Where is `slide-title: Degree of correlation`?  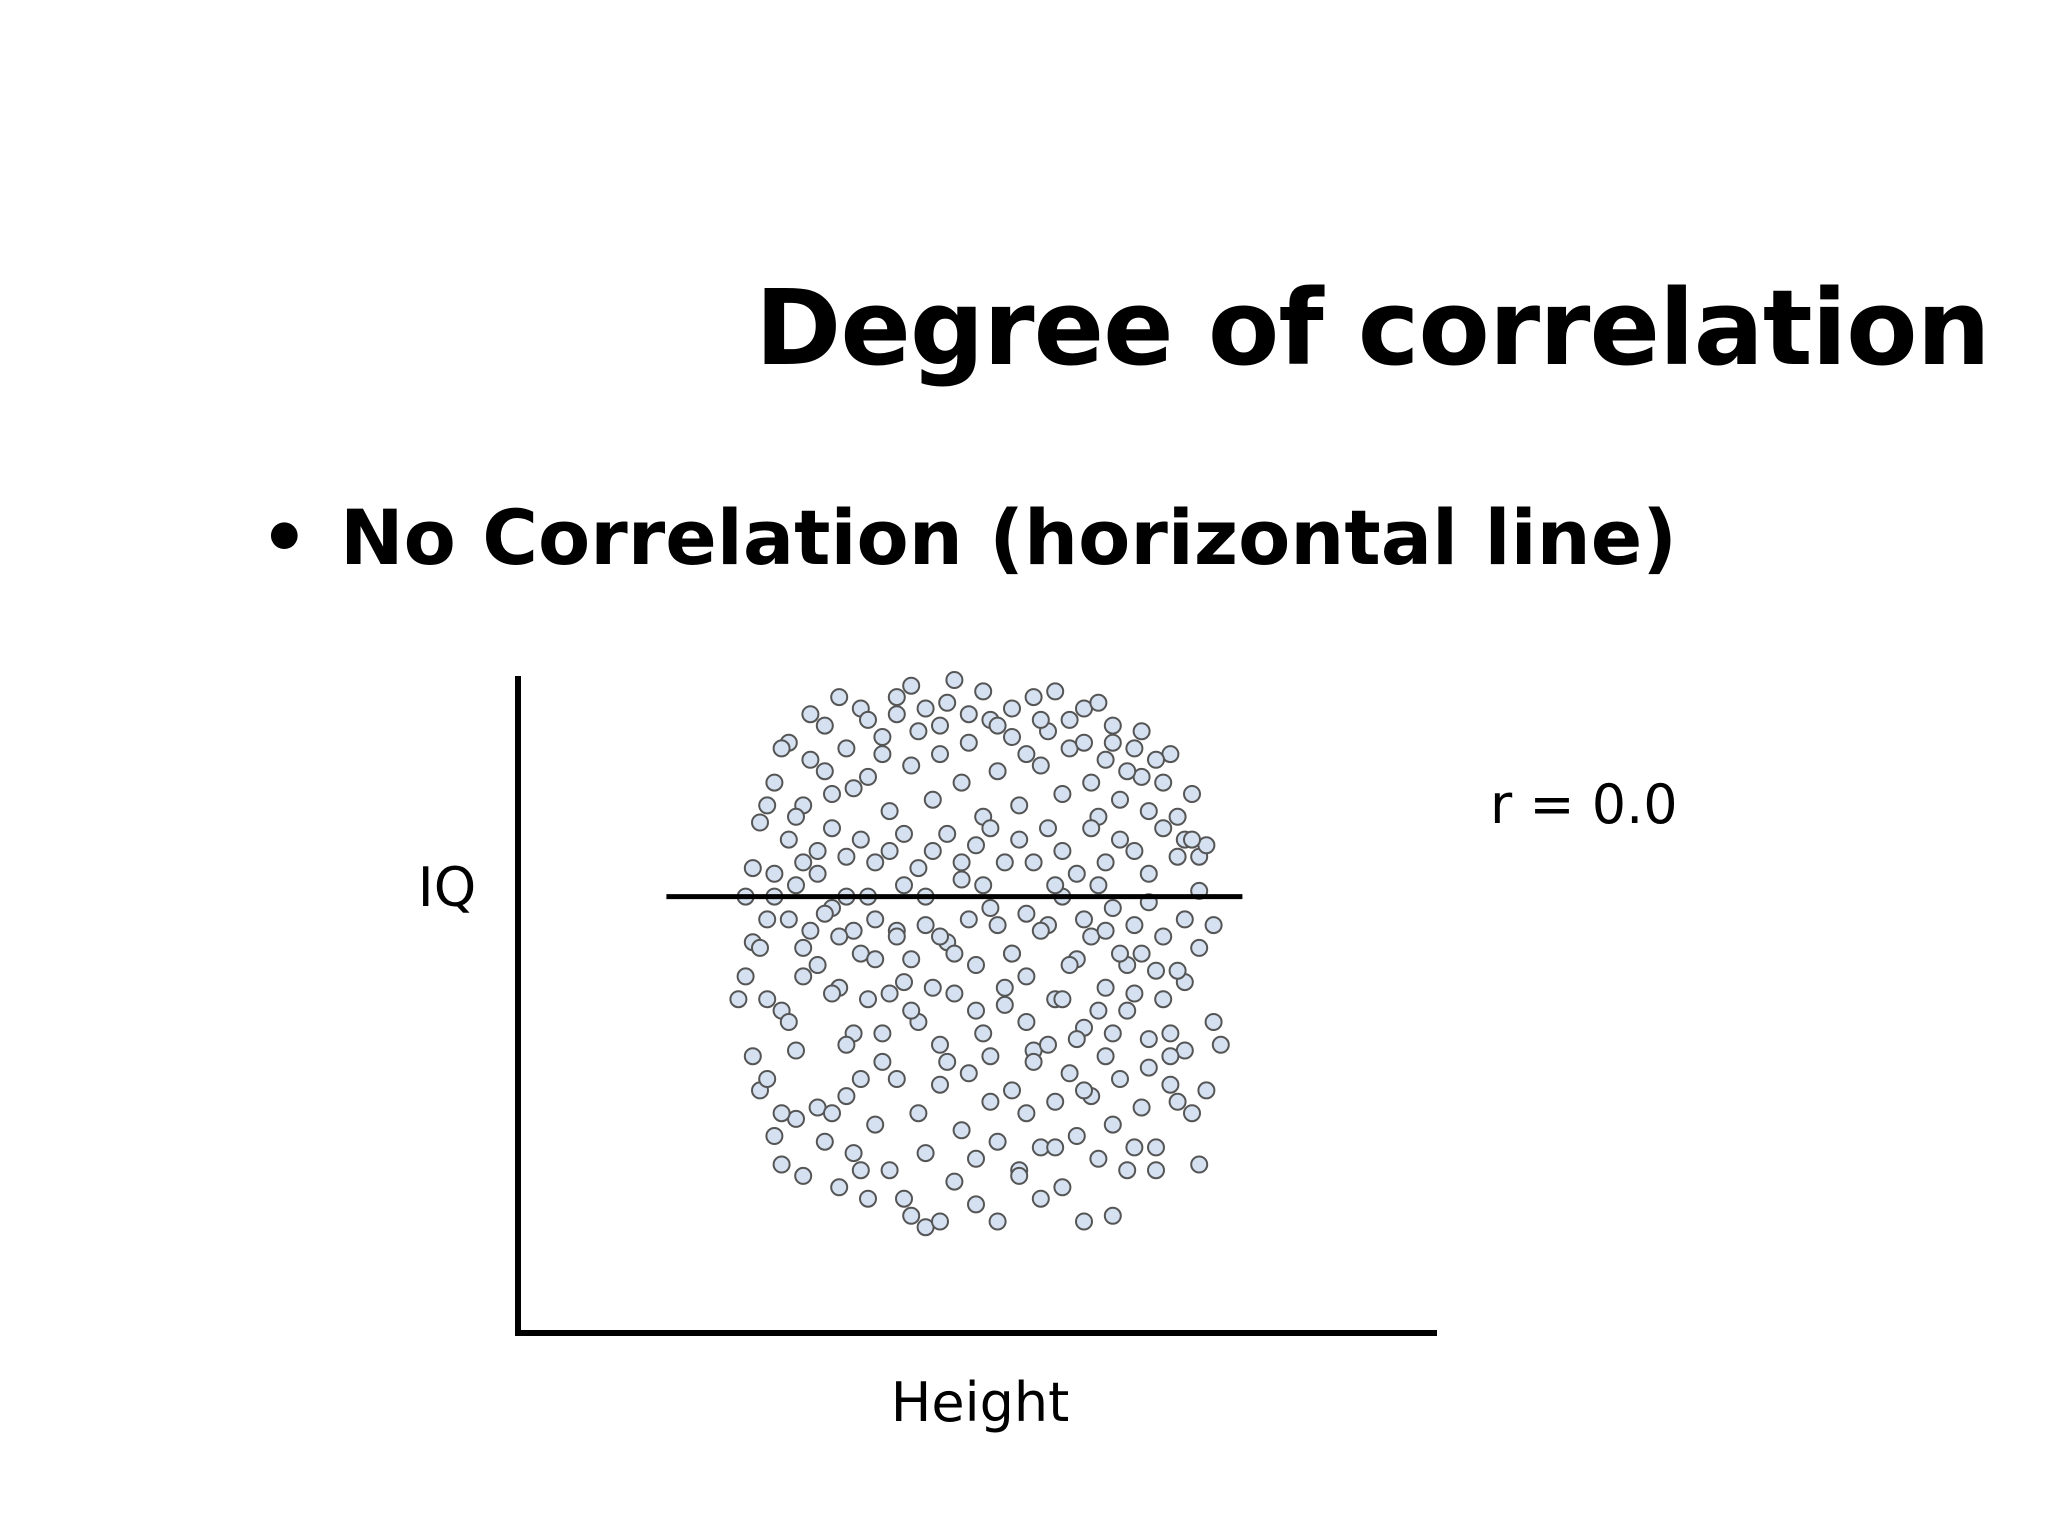
slide-title: Degree of correlation is located at coordinates (1373, 328).